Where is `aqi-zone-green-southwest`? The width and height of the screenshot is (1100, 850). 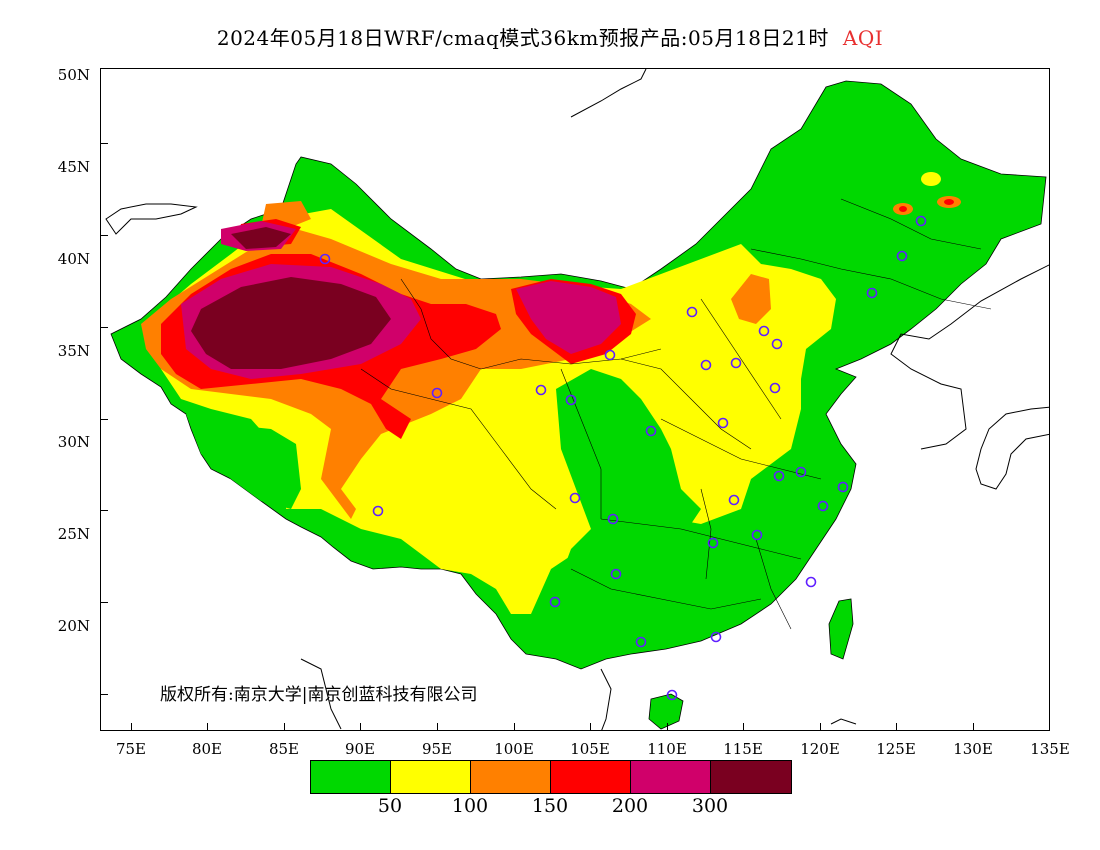
aqi-zone-green-southwest is located at coordinates (243, 461).